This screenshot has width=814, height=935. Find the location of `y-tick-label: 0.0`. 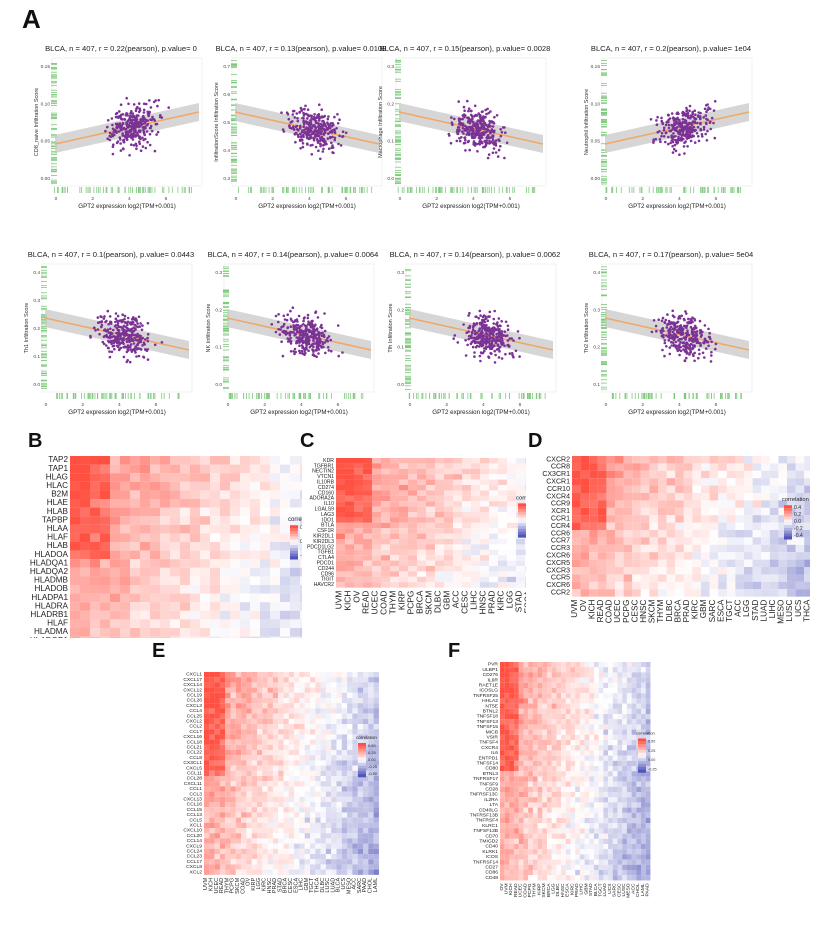

y-tick-label: 0.0 is located at coordinates (390, 179).